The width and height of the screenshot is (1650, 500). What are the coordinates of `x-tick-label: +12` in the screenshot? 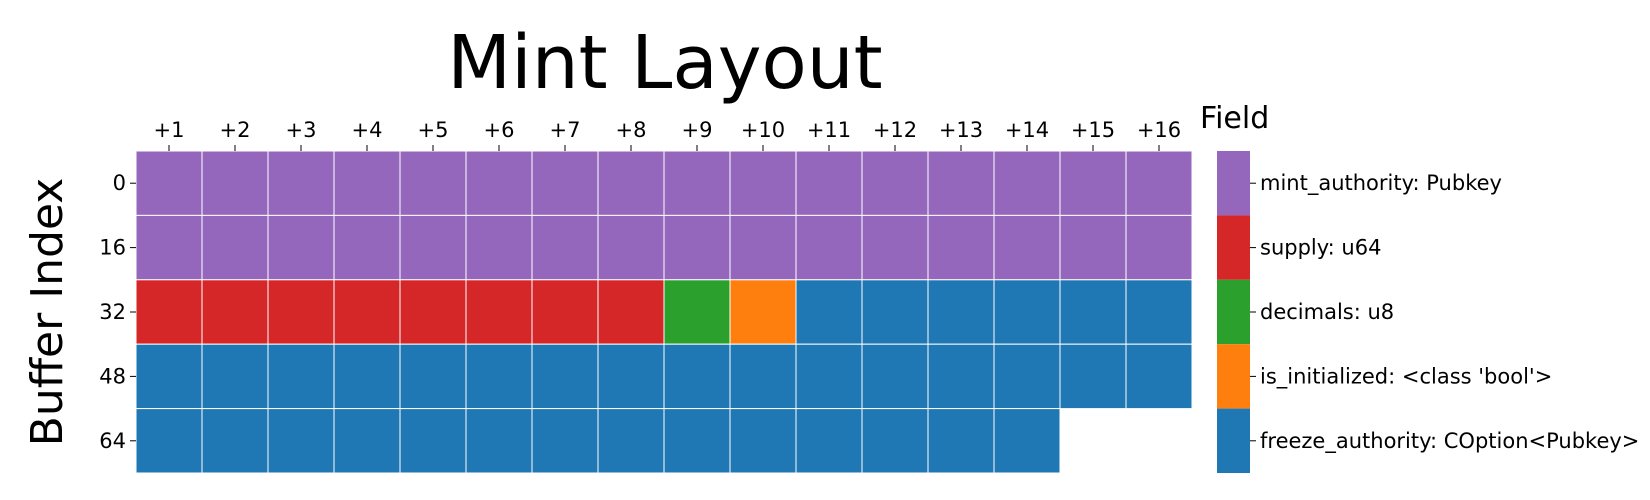 It's located at (895, 130).